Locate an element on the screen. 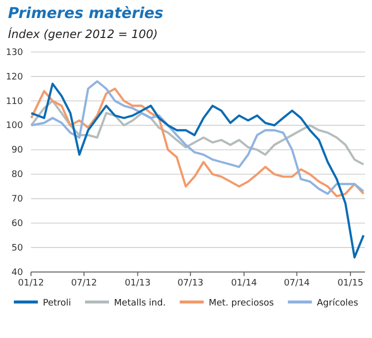 The width and height of the screenshot is (372, 338). y-tick-label: 120 is located at coordinates (15, 77).